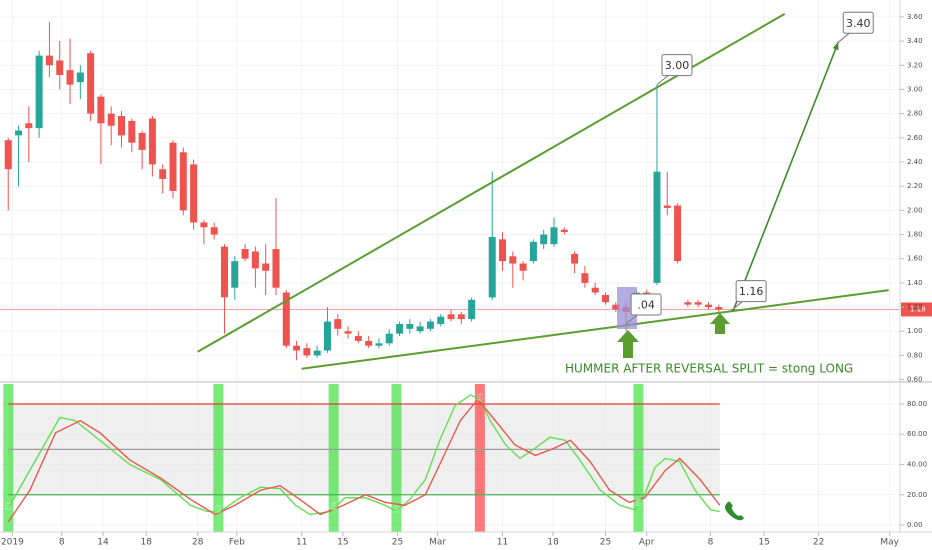 Image resolution: width=932 pixels, height=550 pixels. I want to click on callout-label: .04, so click(646, 304).